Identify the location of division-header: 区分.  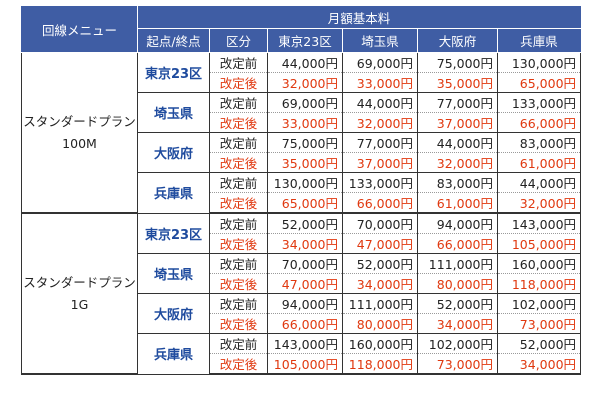
(238, 40).